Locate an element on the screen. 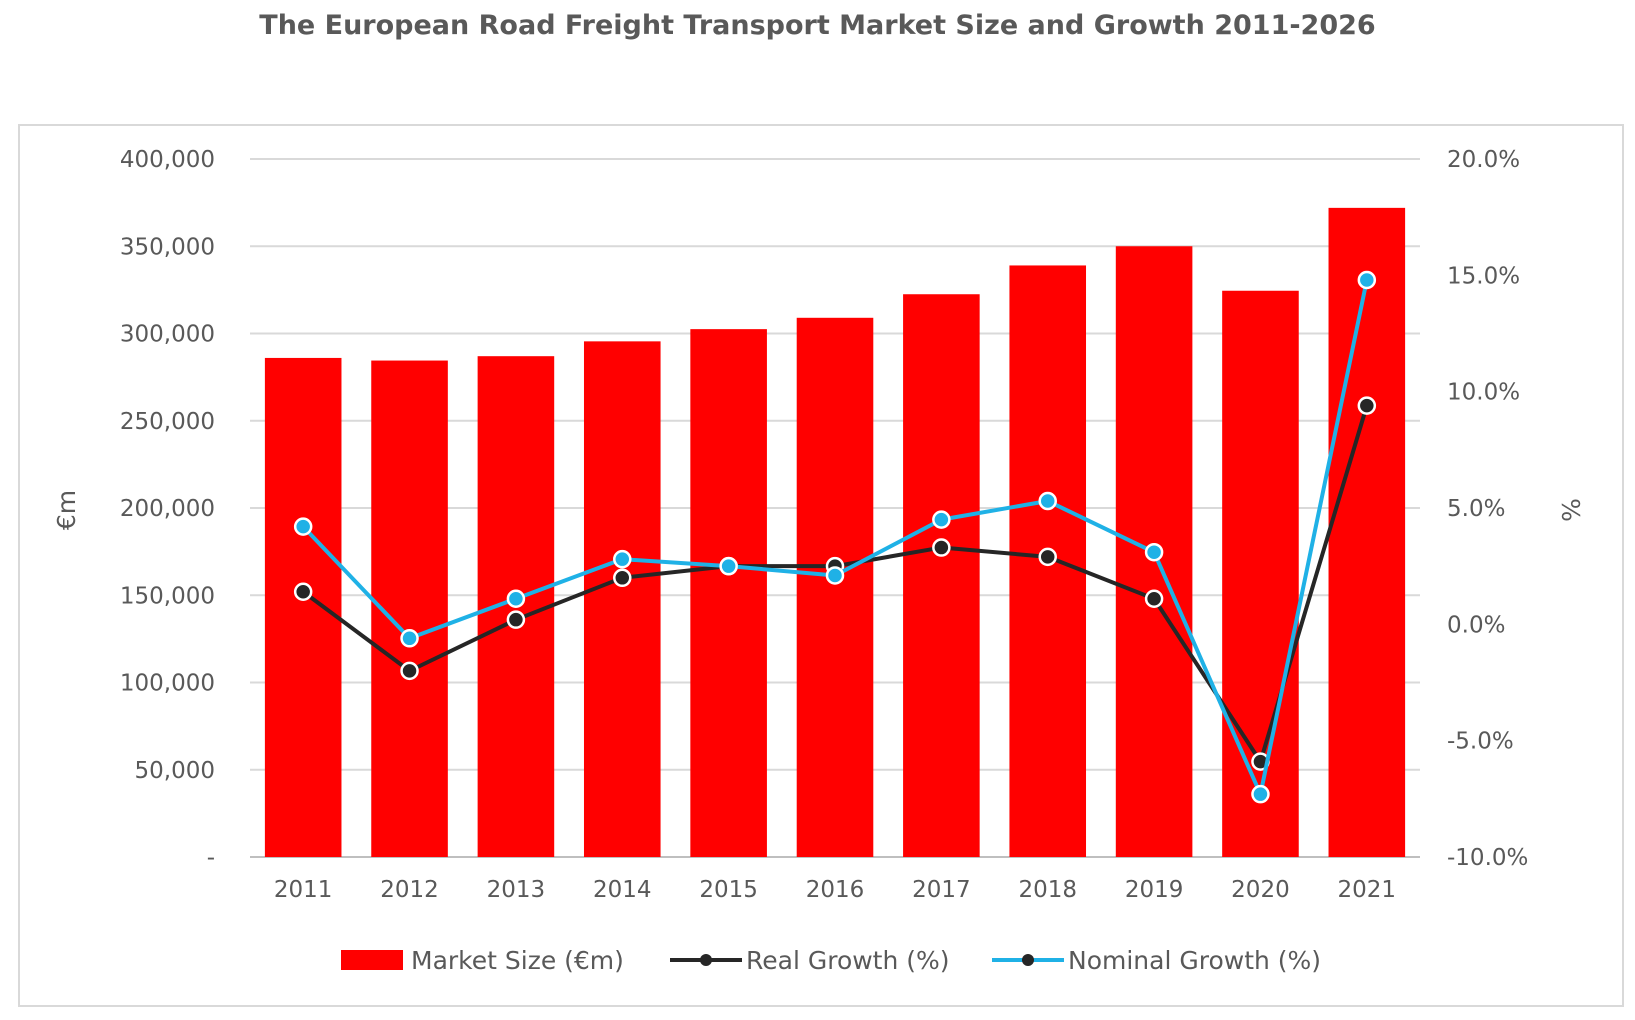 The height and width of the screenshot is (1020, 1635). y-tick-label: 300,000 is located at coordinates (167, 335).